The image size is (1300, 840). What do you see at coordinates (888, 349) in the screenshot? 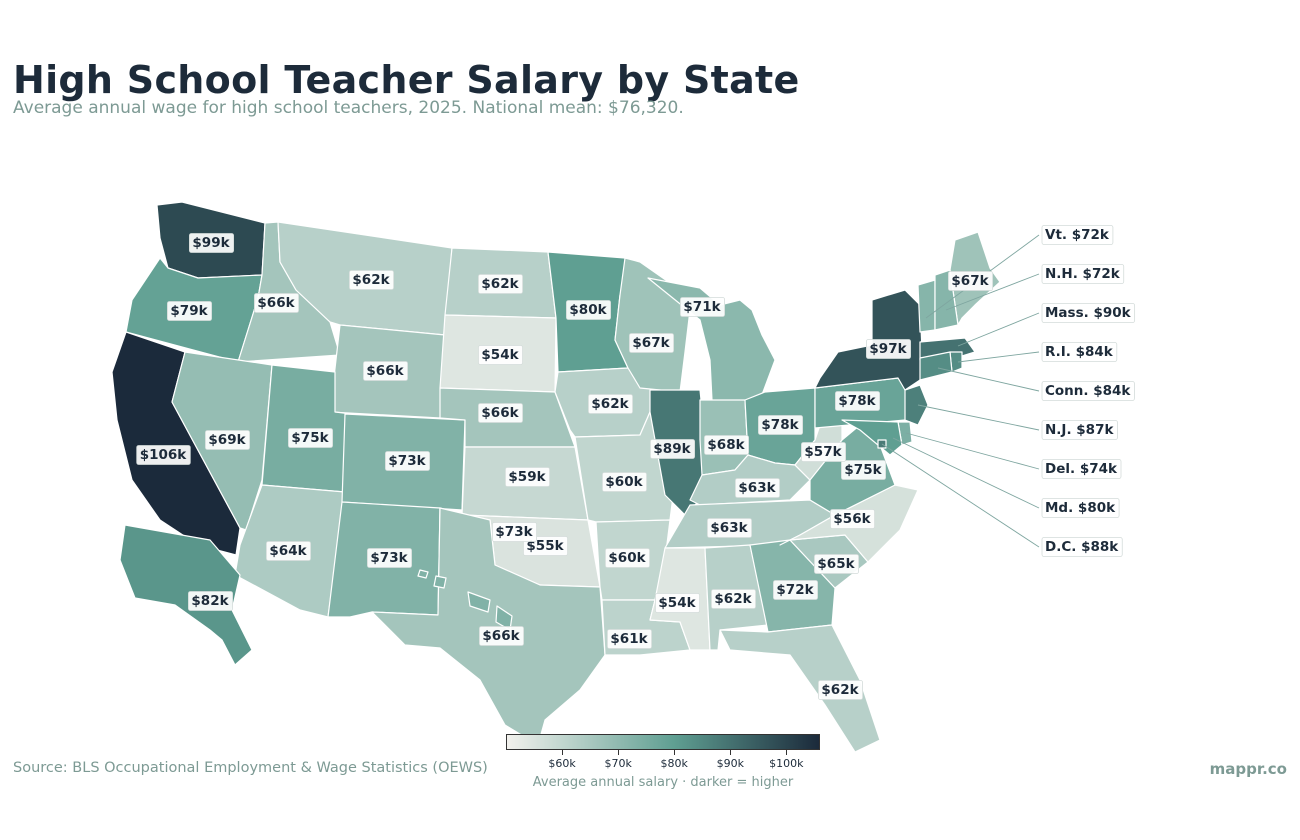
I see `state-label-ny: $97k` at bounding box center [888, 349].